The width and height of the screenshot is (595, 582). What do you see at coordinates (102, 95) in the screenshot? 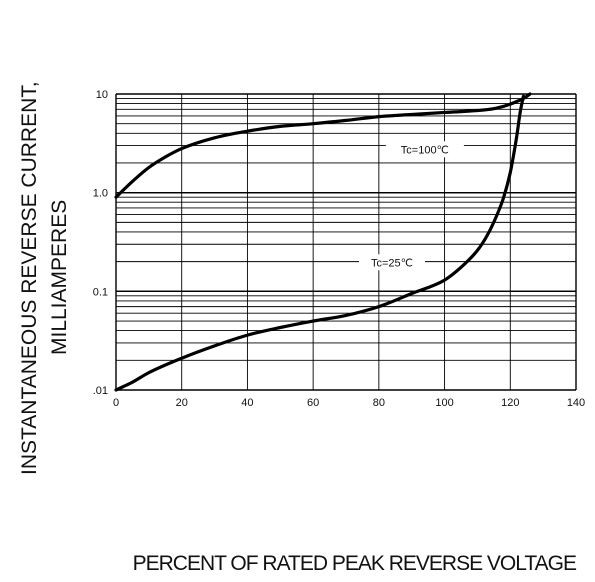
I see `y-tick-label: 10` at bounding box center [102, 95].